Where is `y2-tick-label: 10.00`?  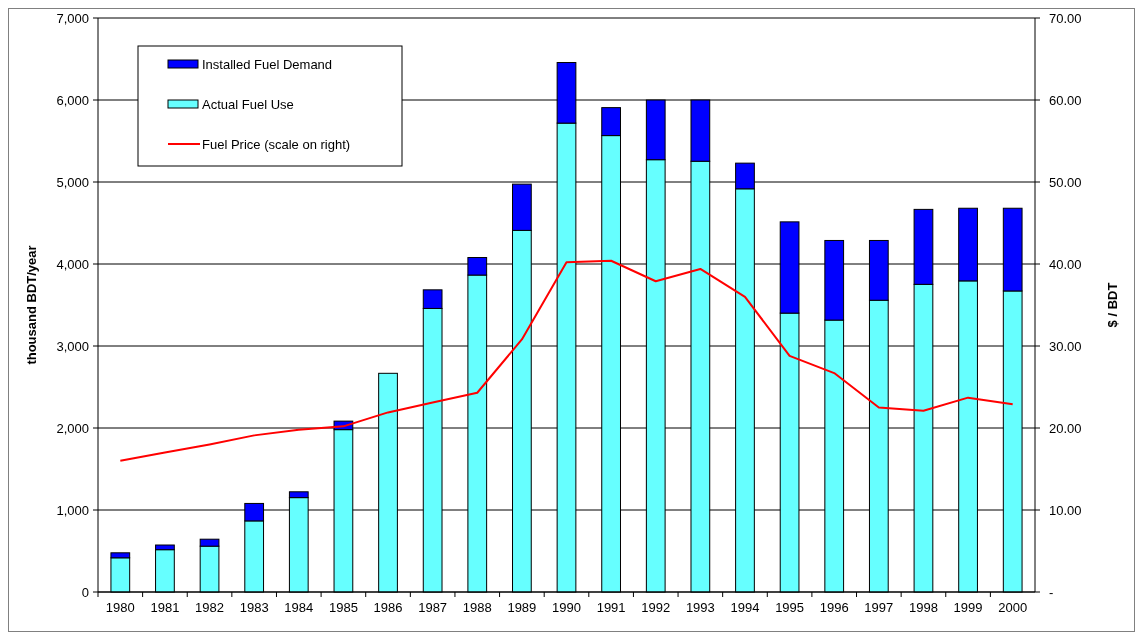 y2-tick-label: 10.00 is located at coordinates (1065, 510).